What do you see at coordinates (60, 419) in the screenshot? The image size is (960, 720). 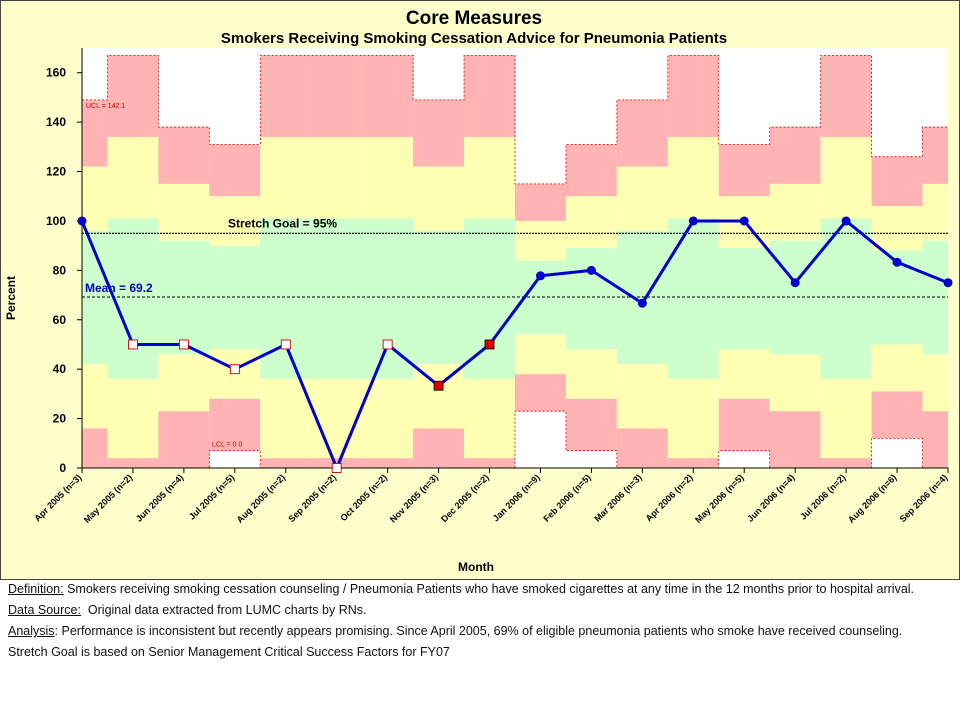 I see `y-tick-label: 20` at bounding box center [60, 419].